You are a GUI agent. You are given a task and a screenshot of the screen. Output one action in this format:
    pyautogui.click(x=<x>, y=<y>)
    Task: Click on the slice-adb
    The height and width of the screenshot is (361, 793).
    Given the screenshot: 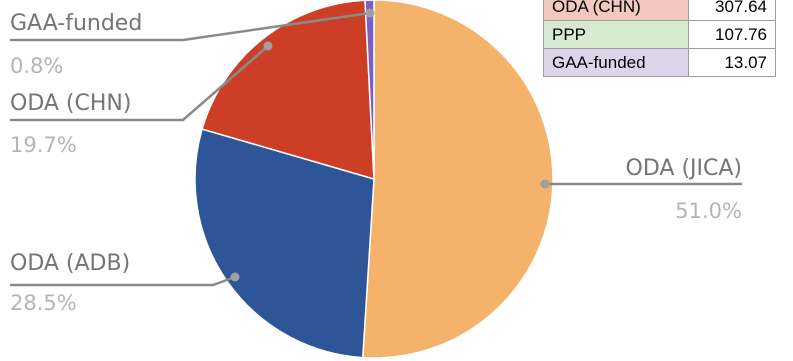 What is the action you would take?
    pyautogui.click(x=284, y=243)
    